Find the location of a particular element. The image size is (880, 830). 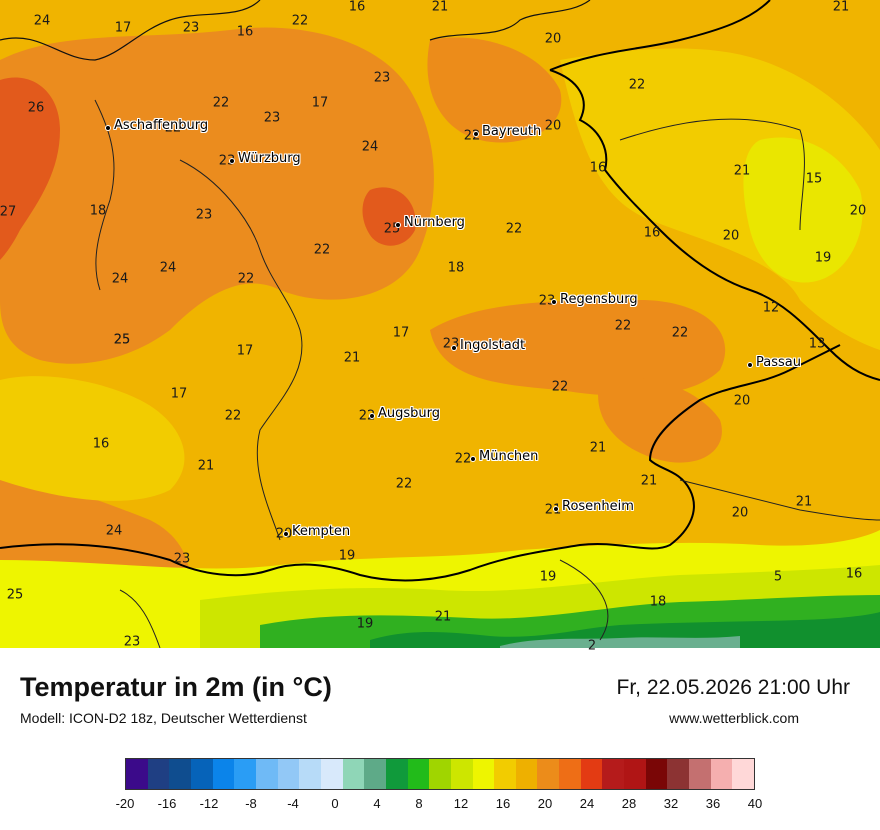

city-label: Passau is located at coordinates (778, 362).